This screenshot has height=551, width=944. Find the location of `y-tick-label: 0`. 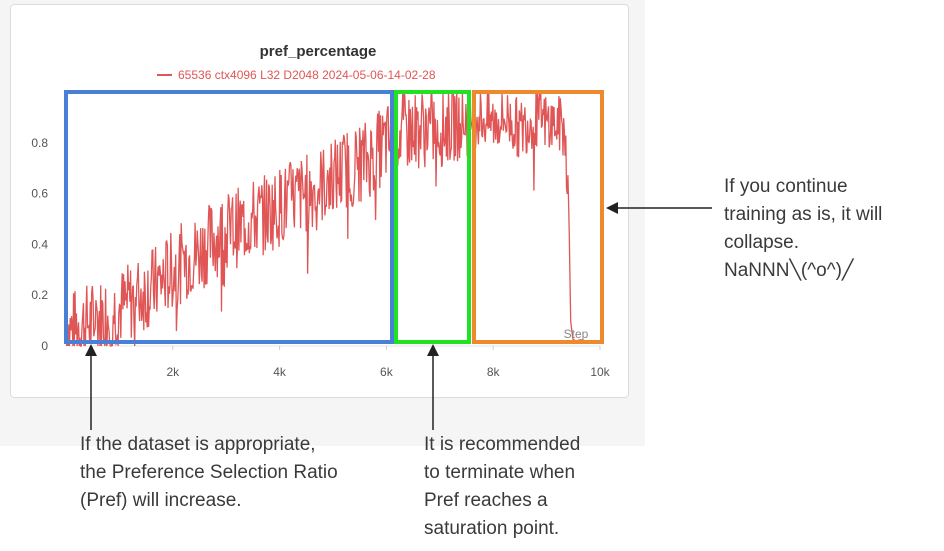

y-tick-label: 0 is located at coordinates (44, 346).